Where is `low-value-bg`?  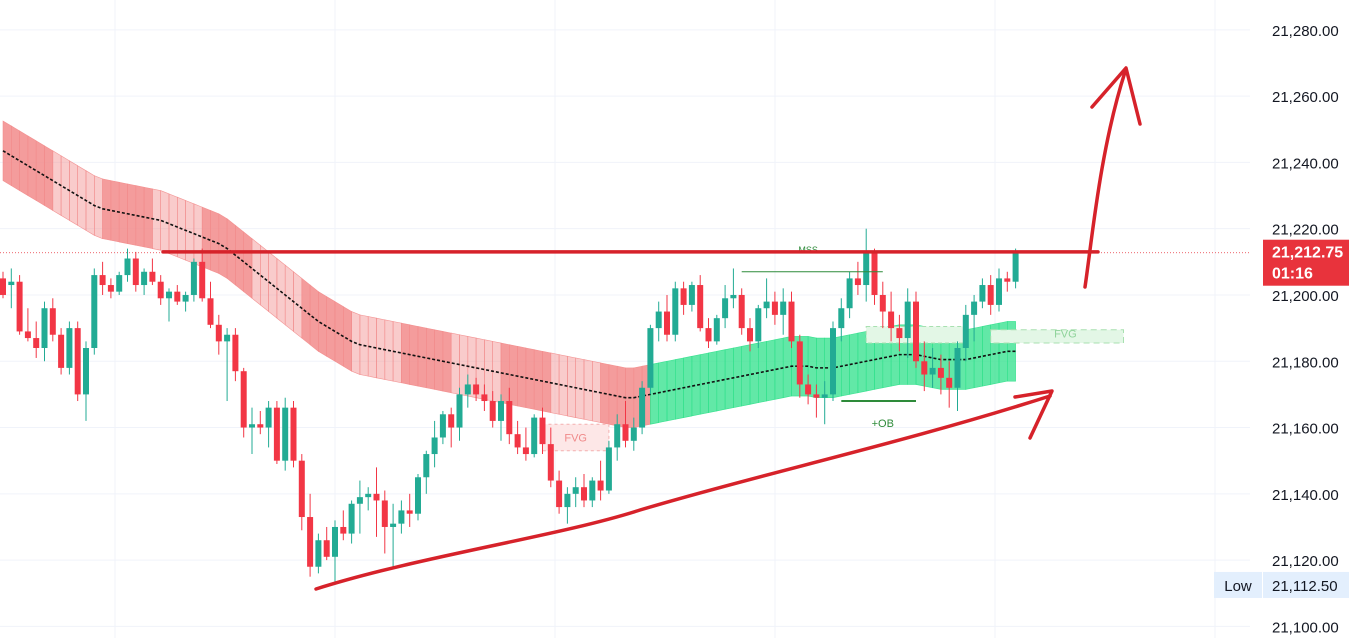
low-value-bg is located at coordinates (1306, 584).